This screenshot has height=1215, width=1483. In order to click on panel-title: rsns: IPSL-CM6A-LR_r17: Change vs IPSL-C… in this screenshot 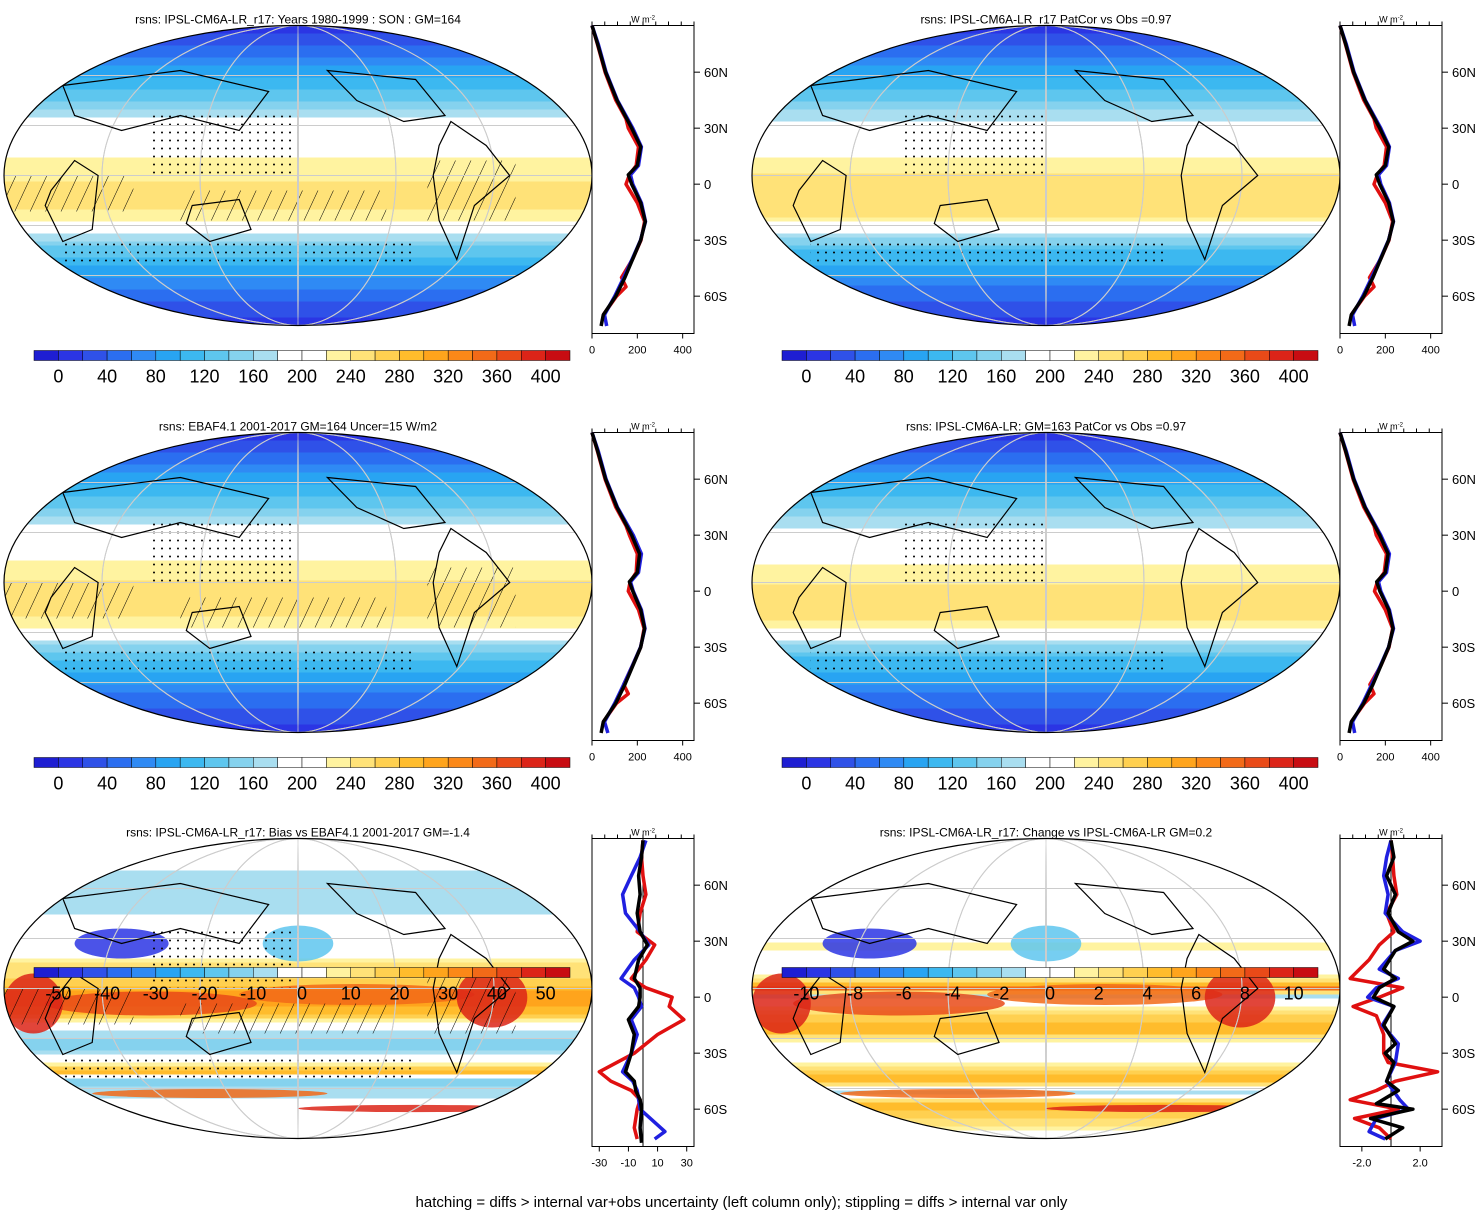, I will do `click(1046, 833)`.